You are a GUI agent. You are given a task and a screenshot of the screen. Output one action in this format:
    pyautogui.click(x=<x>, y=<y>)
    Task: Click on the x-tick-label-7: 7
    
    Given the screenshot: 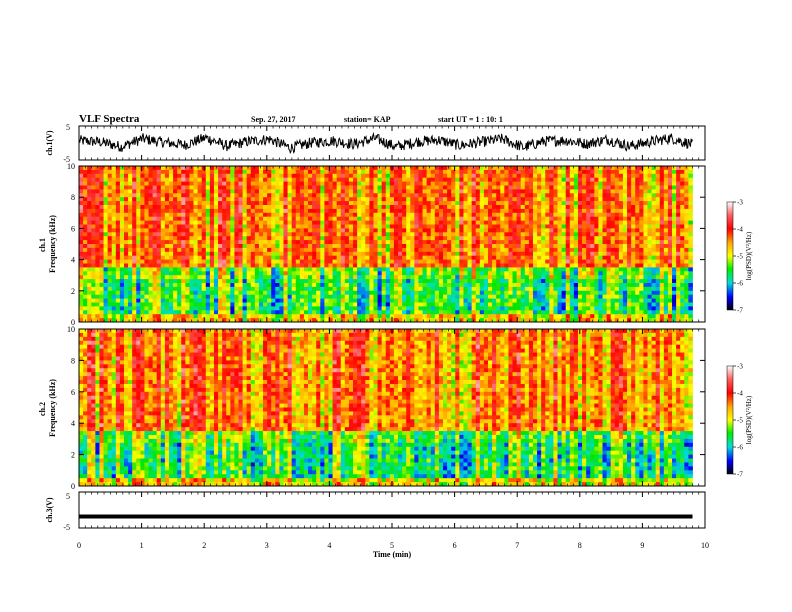 What is the action you would take?
    pyautogui.click(x=517, y=545)
    